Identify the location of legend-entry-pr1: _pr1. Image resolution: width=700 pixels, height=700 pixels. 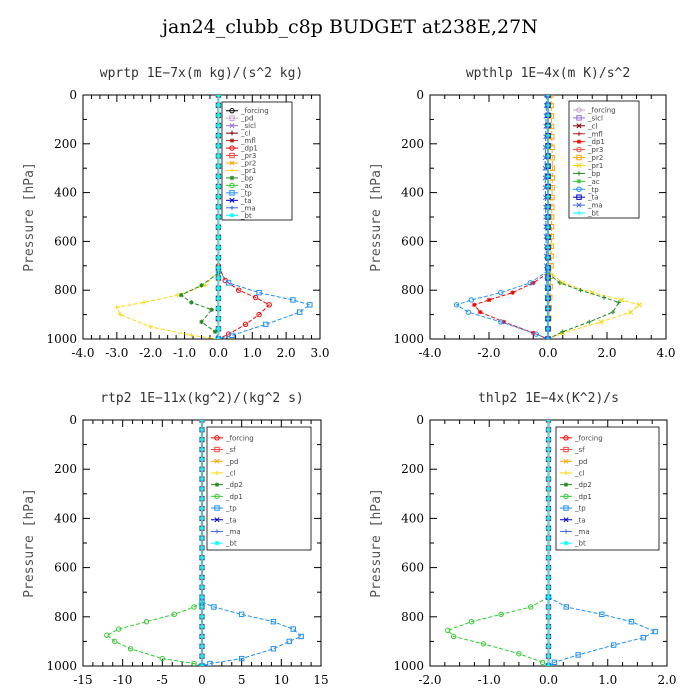
(248, 171).